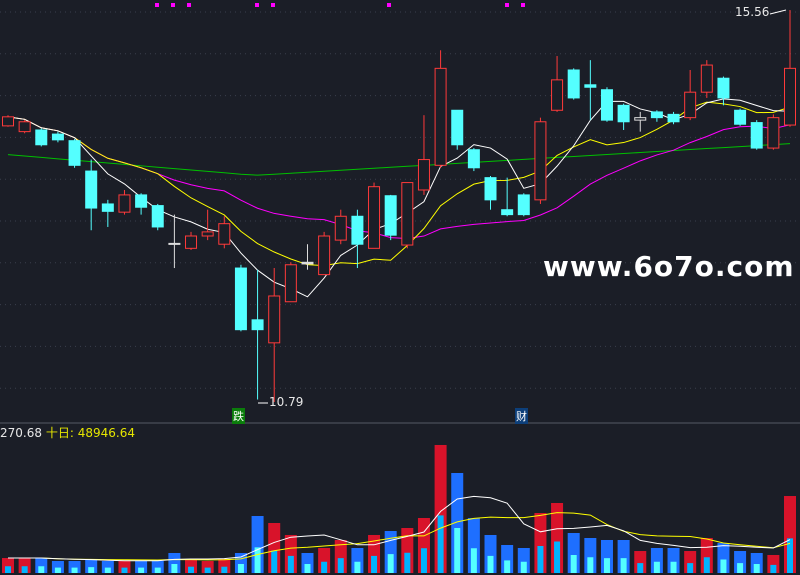 The height and width of the screenshot is (575, 800). I want to click on high-price-value: 15.56, so click(752, 12).